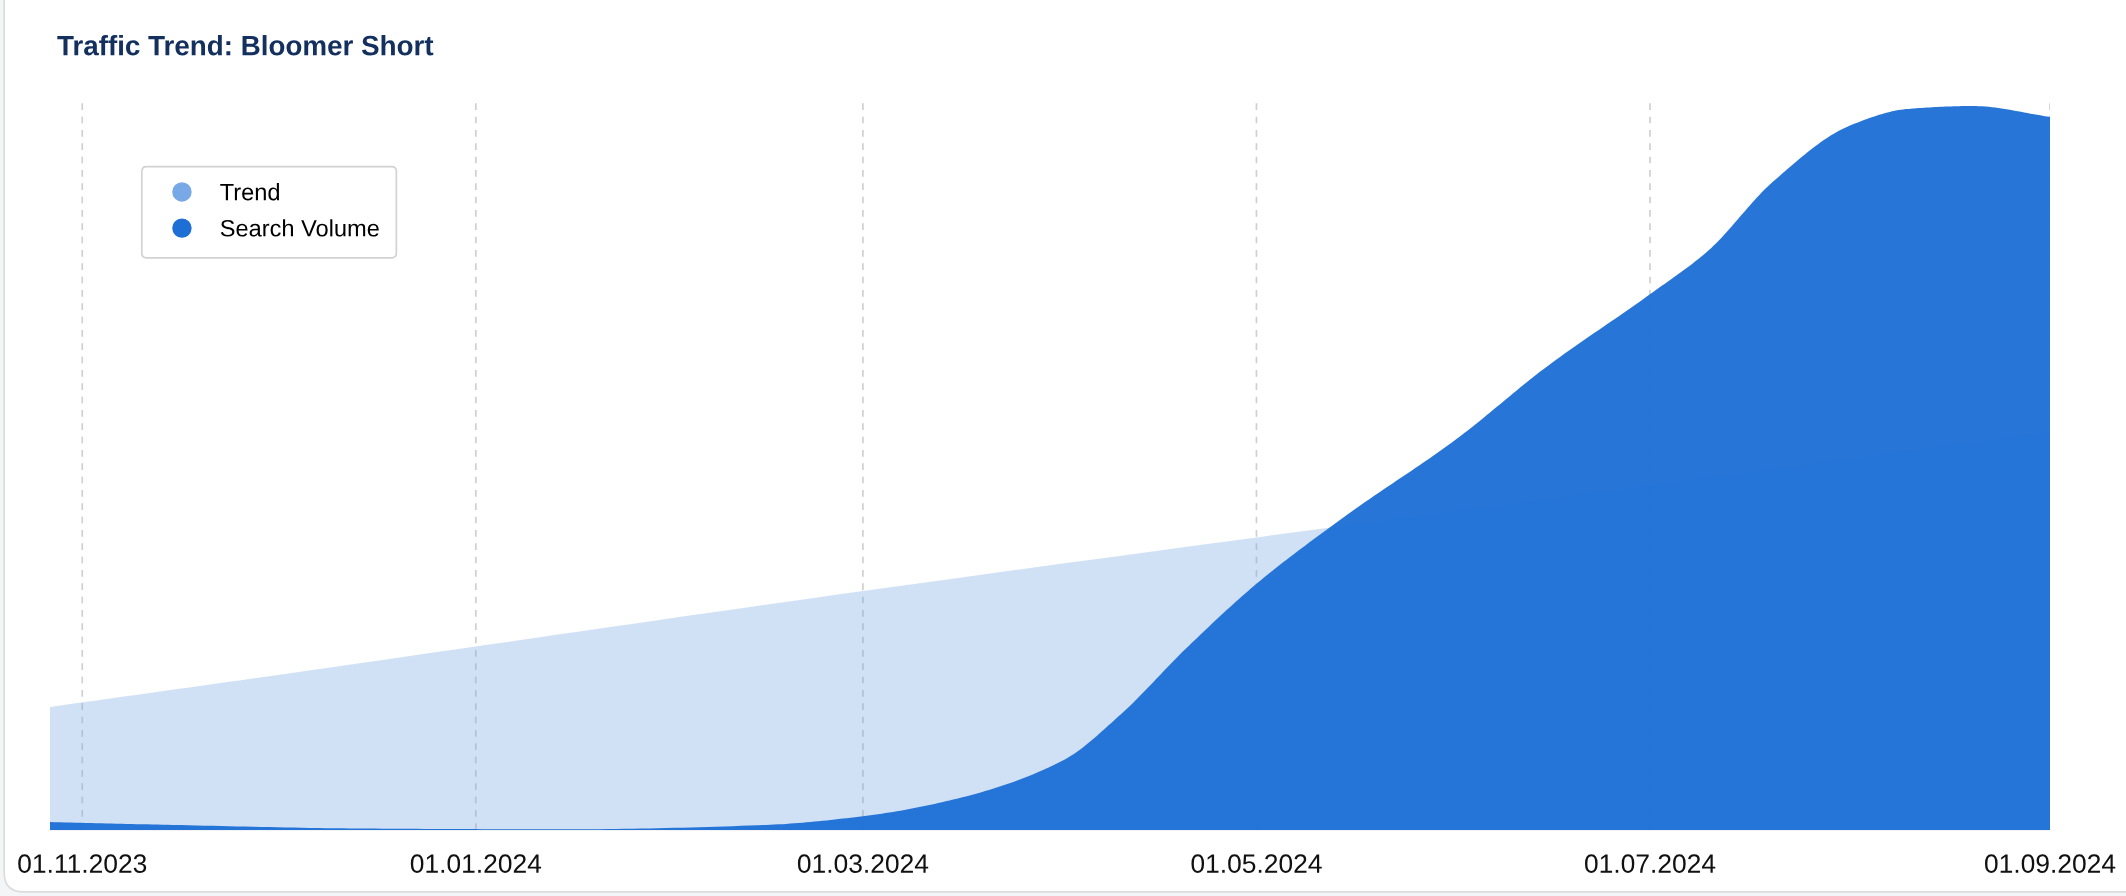  What do you see at coordinates (1650, 863) in the screenshot?
I see `x-tick-label: 01.07.2024` at bounding box center [1650, 863].